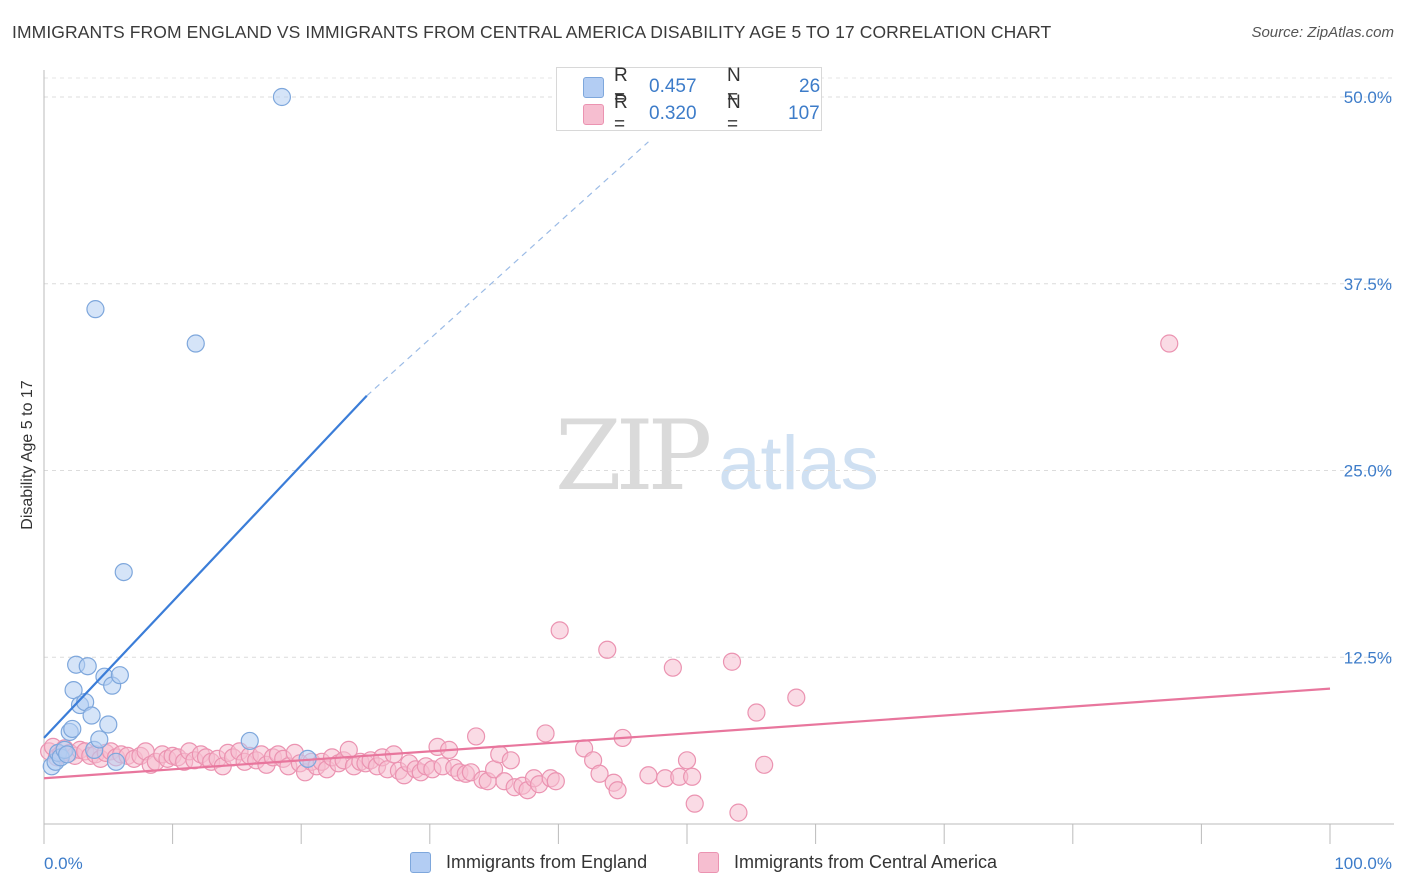 Image resolution: width=1406 pixels, height=892 pixels. What do you see at coordinates (1368, 471) in the screenshot?
I see `y-tick-label: 25.0%` at bounding box center [1368, 471].